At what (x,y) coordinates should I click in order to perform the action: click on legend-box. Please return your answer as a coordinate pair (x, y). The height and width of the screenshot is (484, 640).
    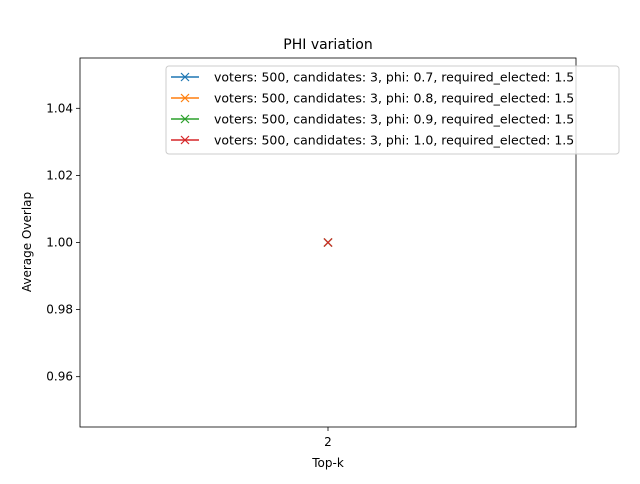
    Looking at the image, I should click on (392, 110).